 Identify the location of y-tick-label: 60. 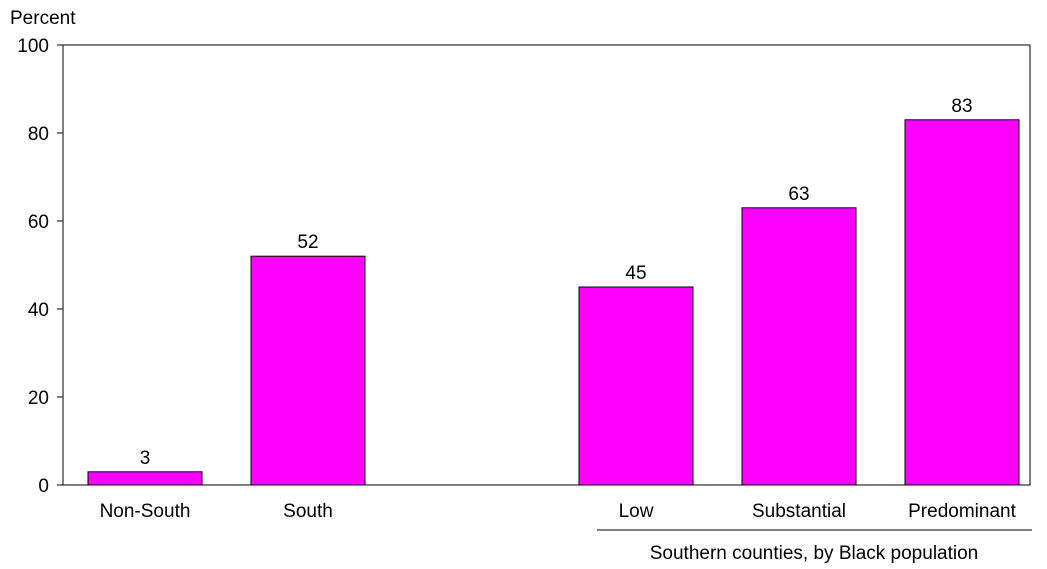
(38, 222).